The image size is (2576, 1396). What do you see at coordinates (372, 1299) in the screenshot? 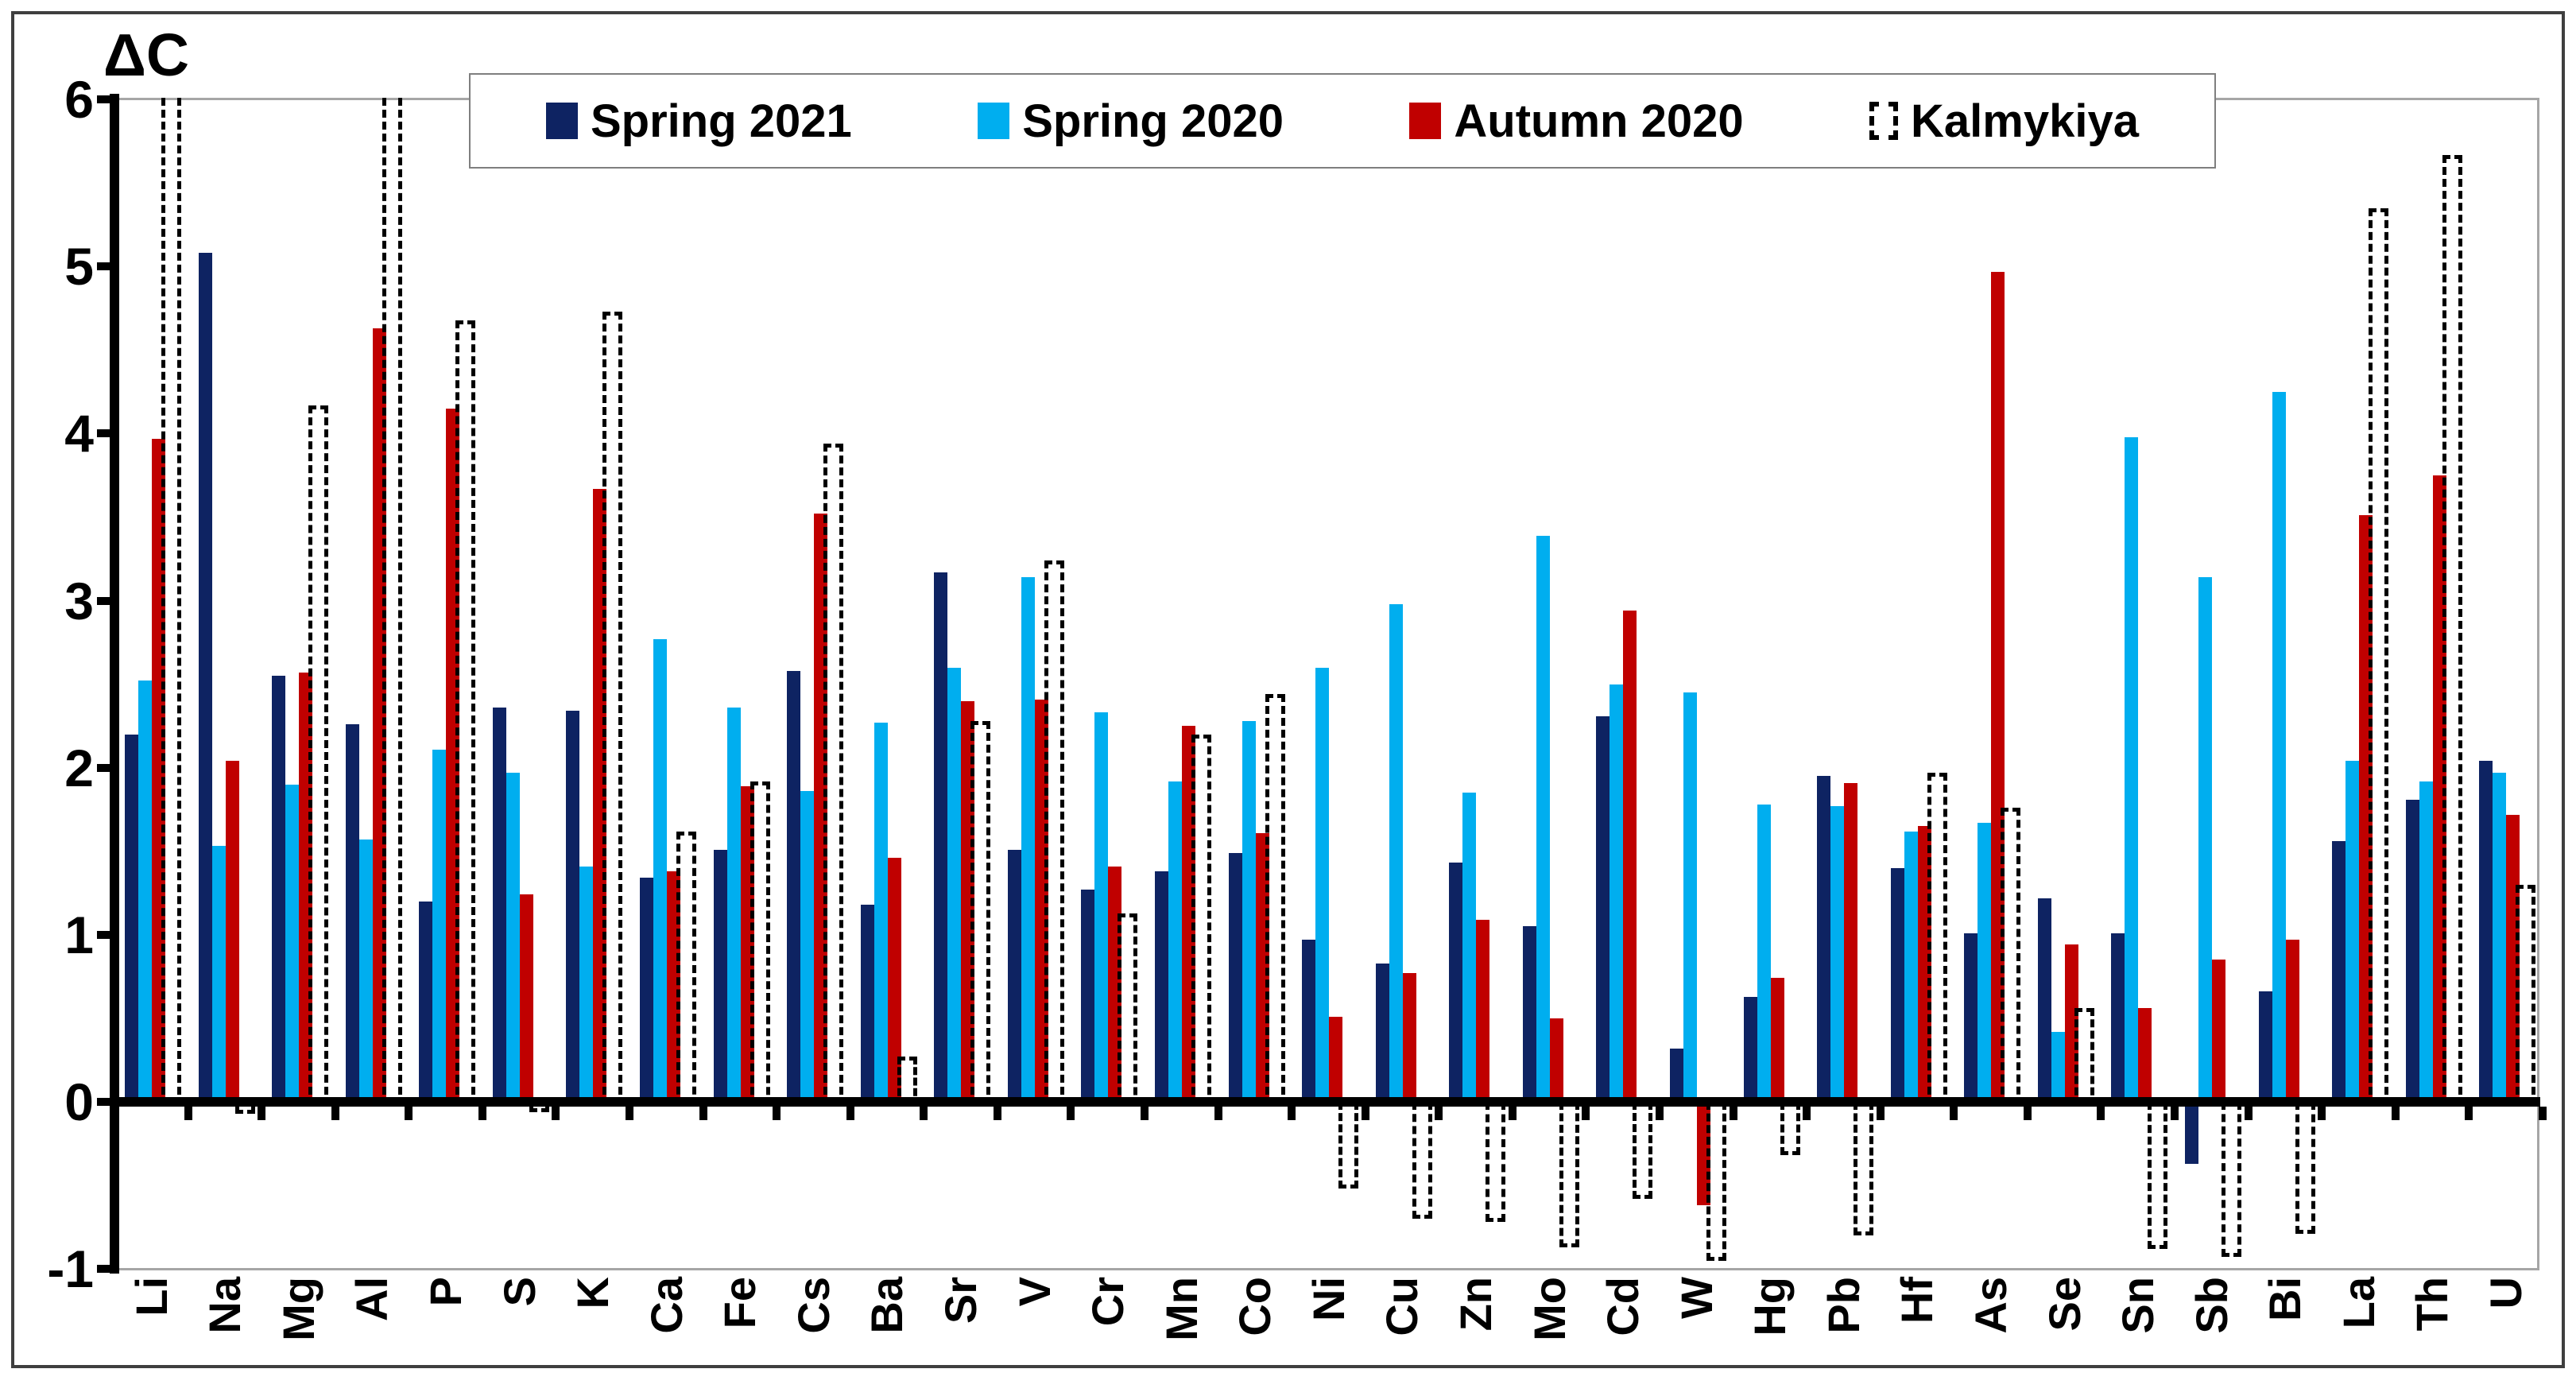
I see `x-axis-label-text: Al` at bounding box center [372, 1299].